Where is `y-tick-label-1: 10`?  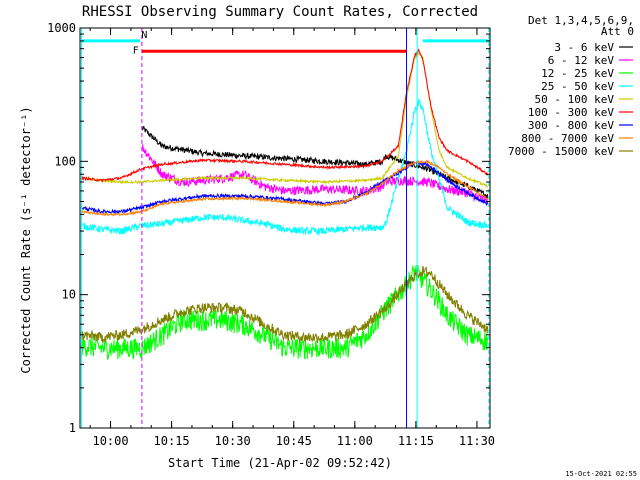
y-tick-label-1: 10 is located at coordinates (69, 295).